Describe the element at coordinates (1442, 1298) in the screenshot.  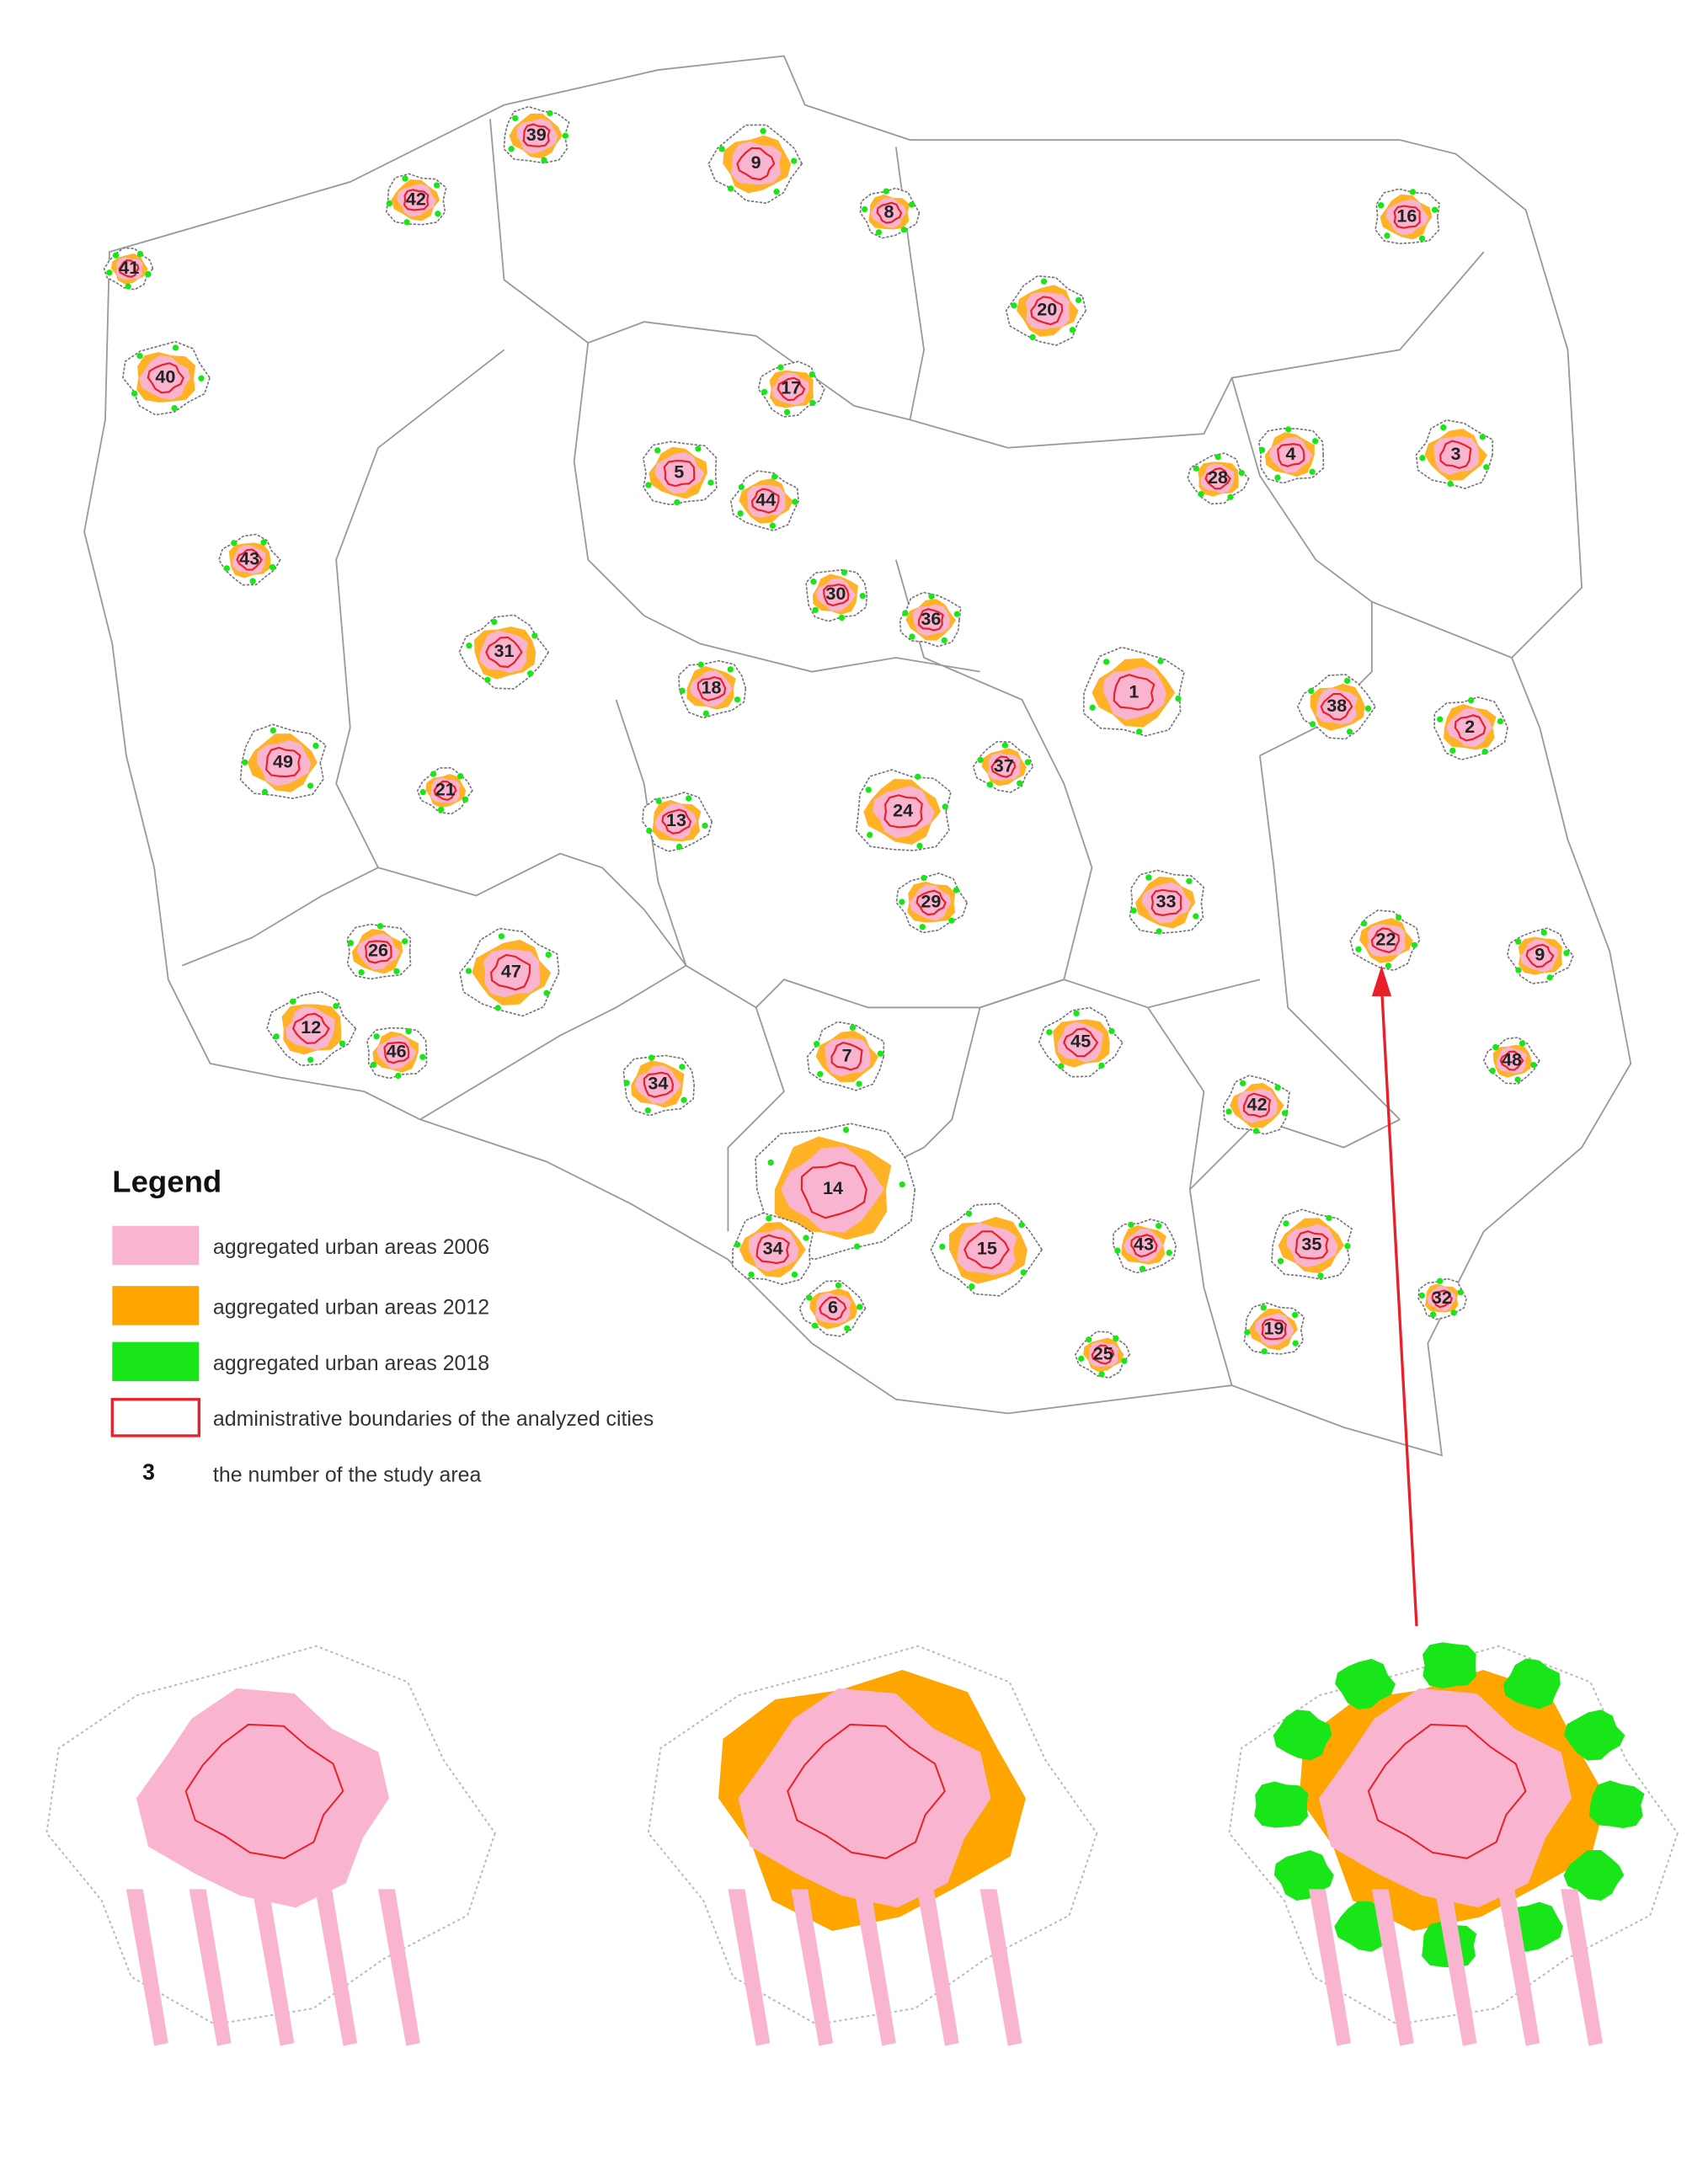
I see `study-area: 32` at that location.